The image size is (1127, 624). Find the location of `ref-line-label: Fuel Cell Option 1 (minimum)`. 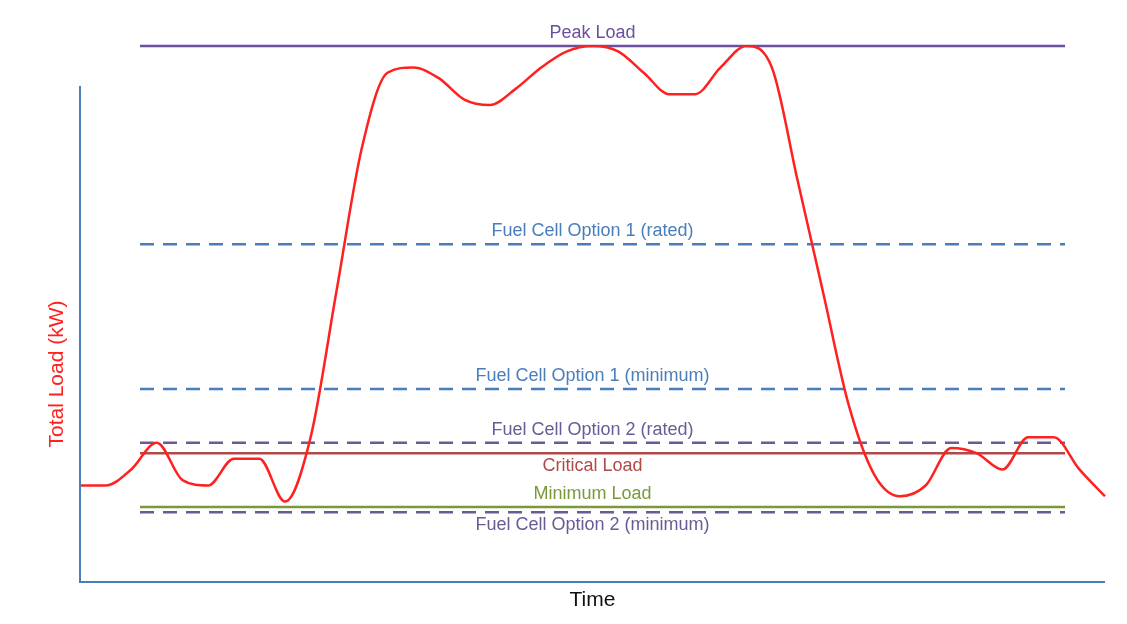

ref-line-label: Fuel Cell Option 1 (minimum) is located at coordinates (592, 375).